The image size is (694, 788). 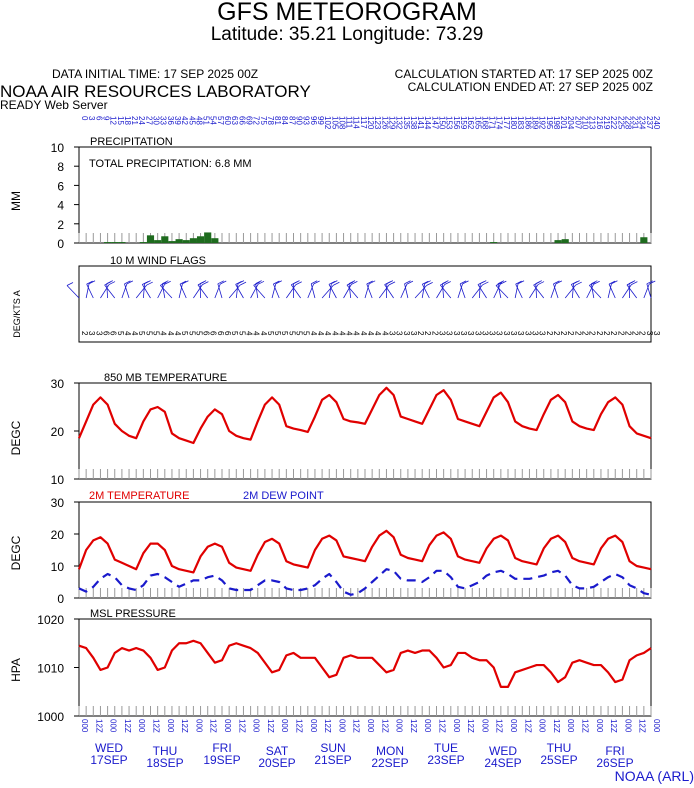 What do you see at coordinates (390, 751) in the screenshot?
I see `day-of-week-label: MON` at bounding box center [390, 751].